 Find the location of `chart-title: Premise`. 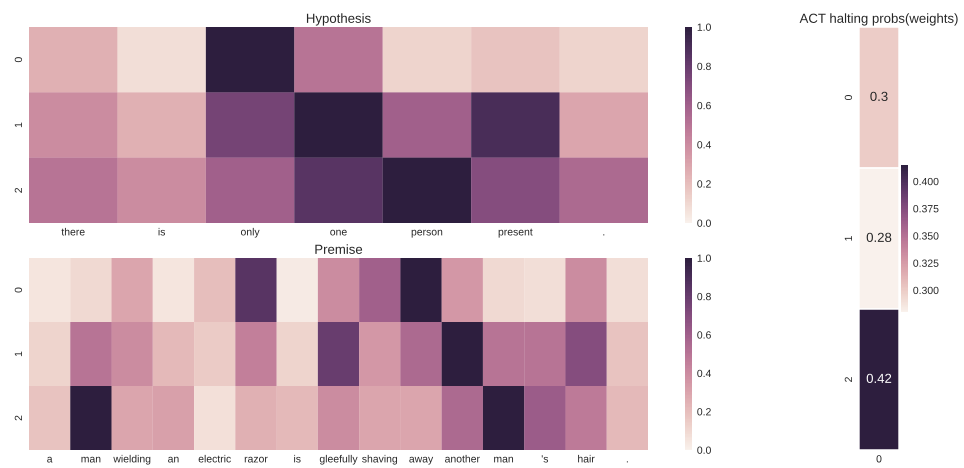

chart-title: Premise is located at coordinates (338, 249).